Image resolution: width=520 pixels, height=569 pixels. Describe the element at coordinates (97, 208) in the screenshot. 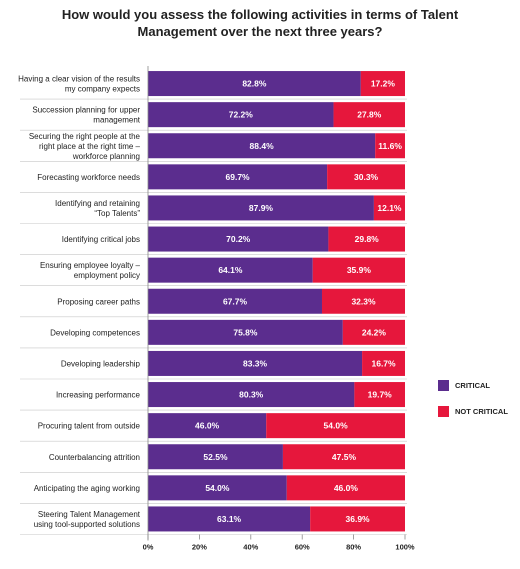

I see `category-label: Identifying and retaining “Top Talents”` at that location.